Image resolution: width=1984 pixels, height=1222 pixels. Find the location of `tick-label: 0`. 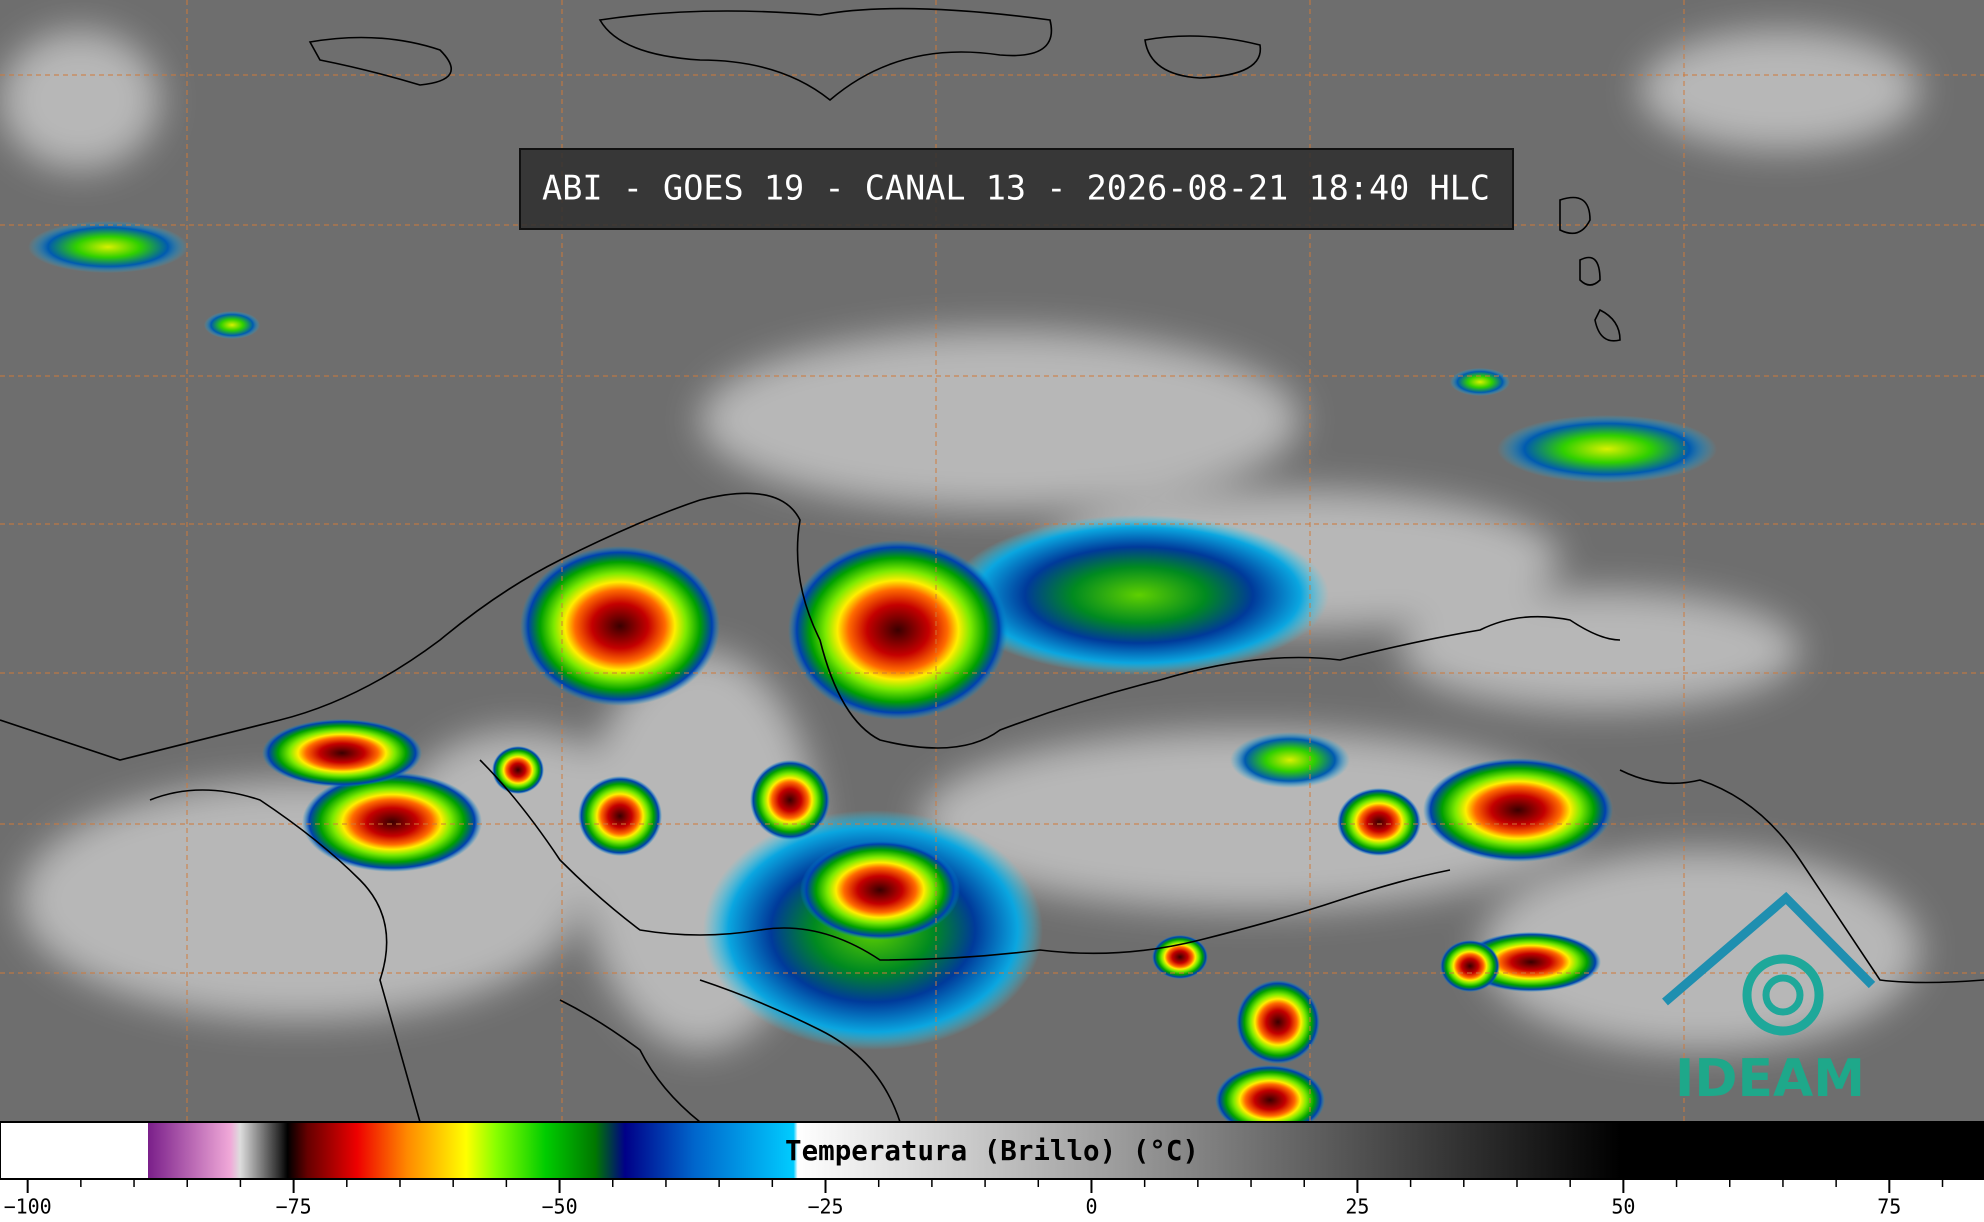

tick-label: 0 is located at coordinates (1091, 1207).